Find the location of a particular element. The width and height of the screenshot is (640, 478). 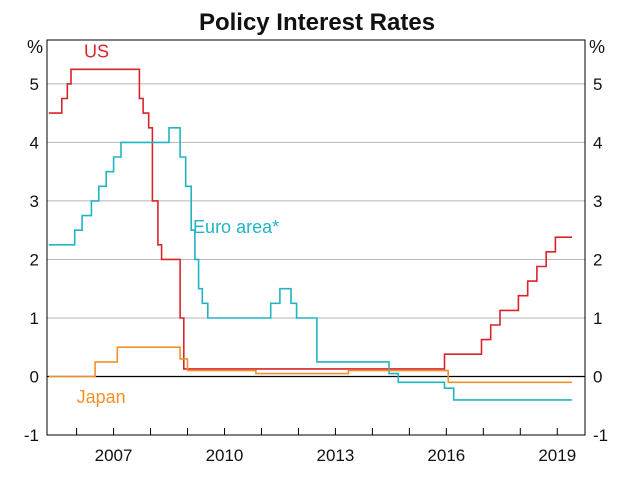

y-tick-label-left: -1 is located at coordinates (31, 435).